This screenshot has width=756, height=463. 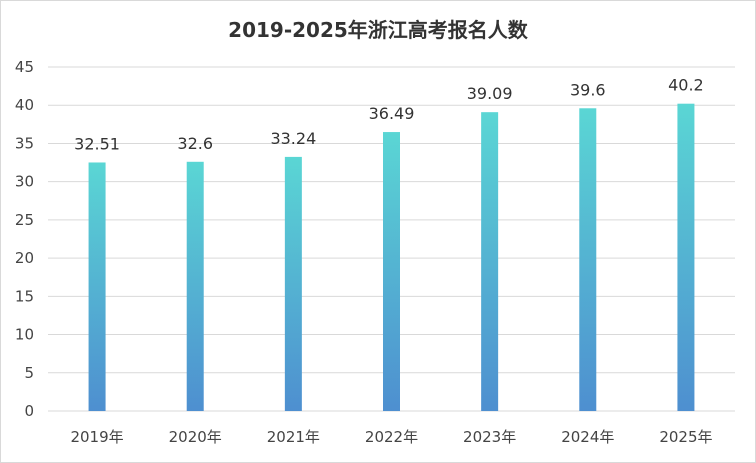 I want to click on y-tick-label: 35, so click(x=24, y=143).